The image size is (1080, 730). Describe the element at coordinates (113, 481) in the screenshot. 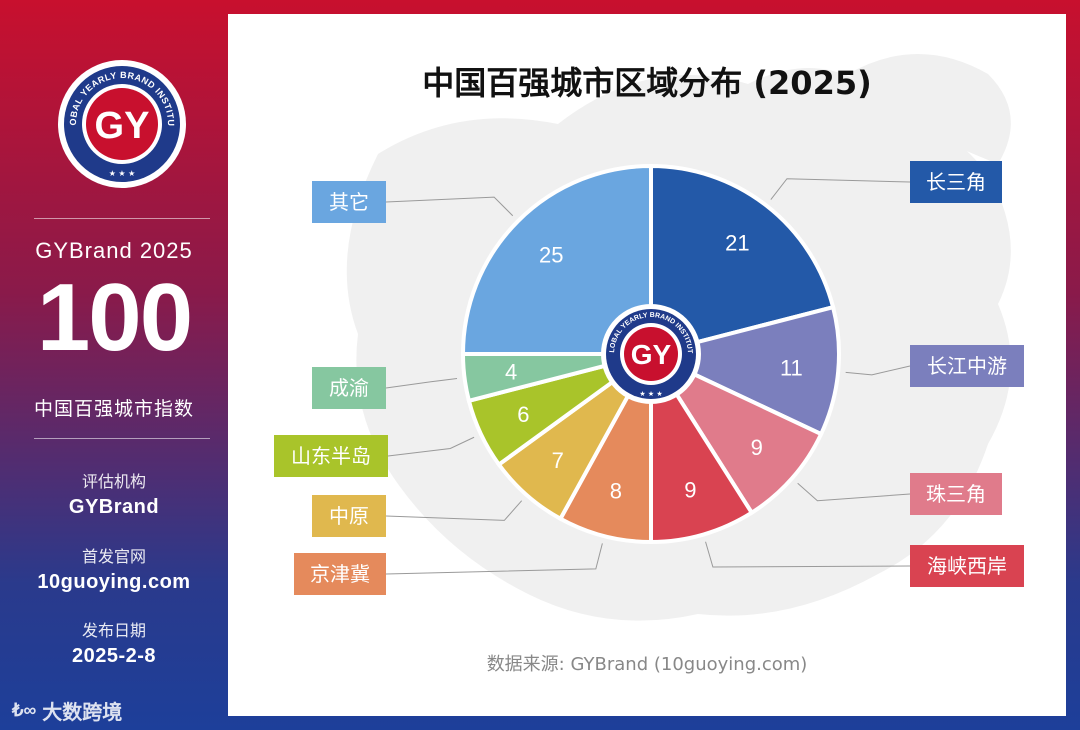

I see `org-label: 评估机构` at that location.